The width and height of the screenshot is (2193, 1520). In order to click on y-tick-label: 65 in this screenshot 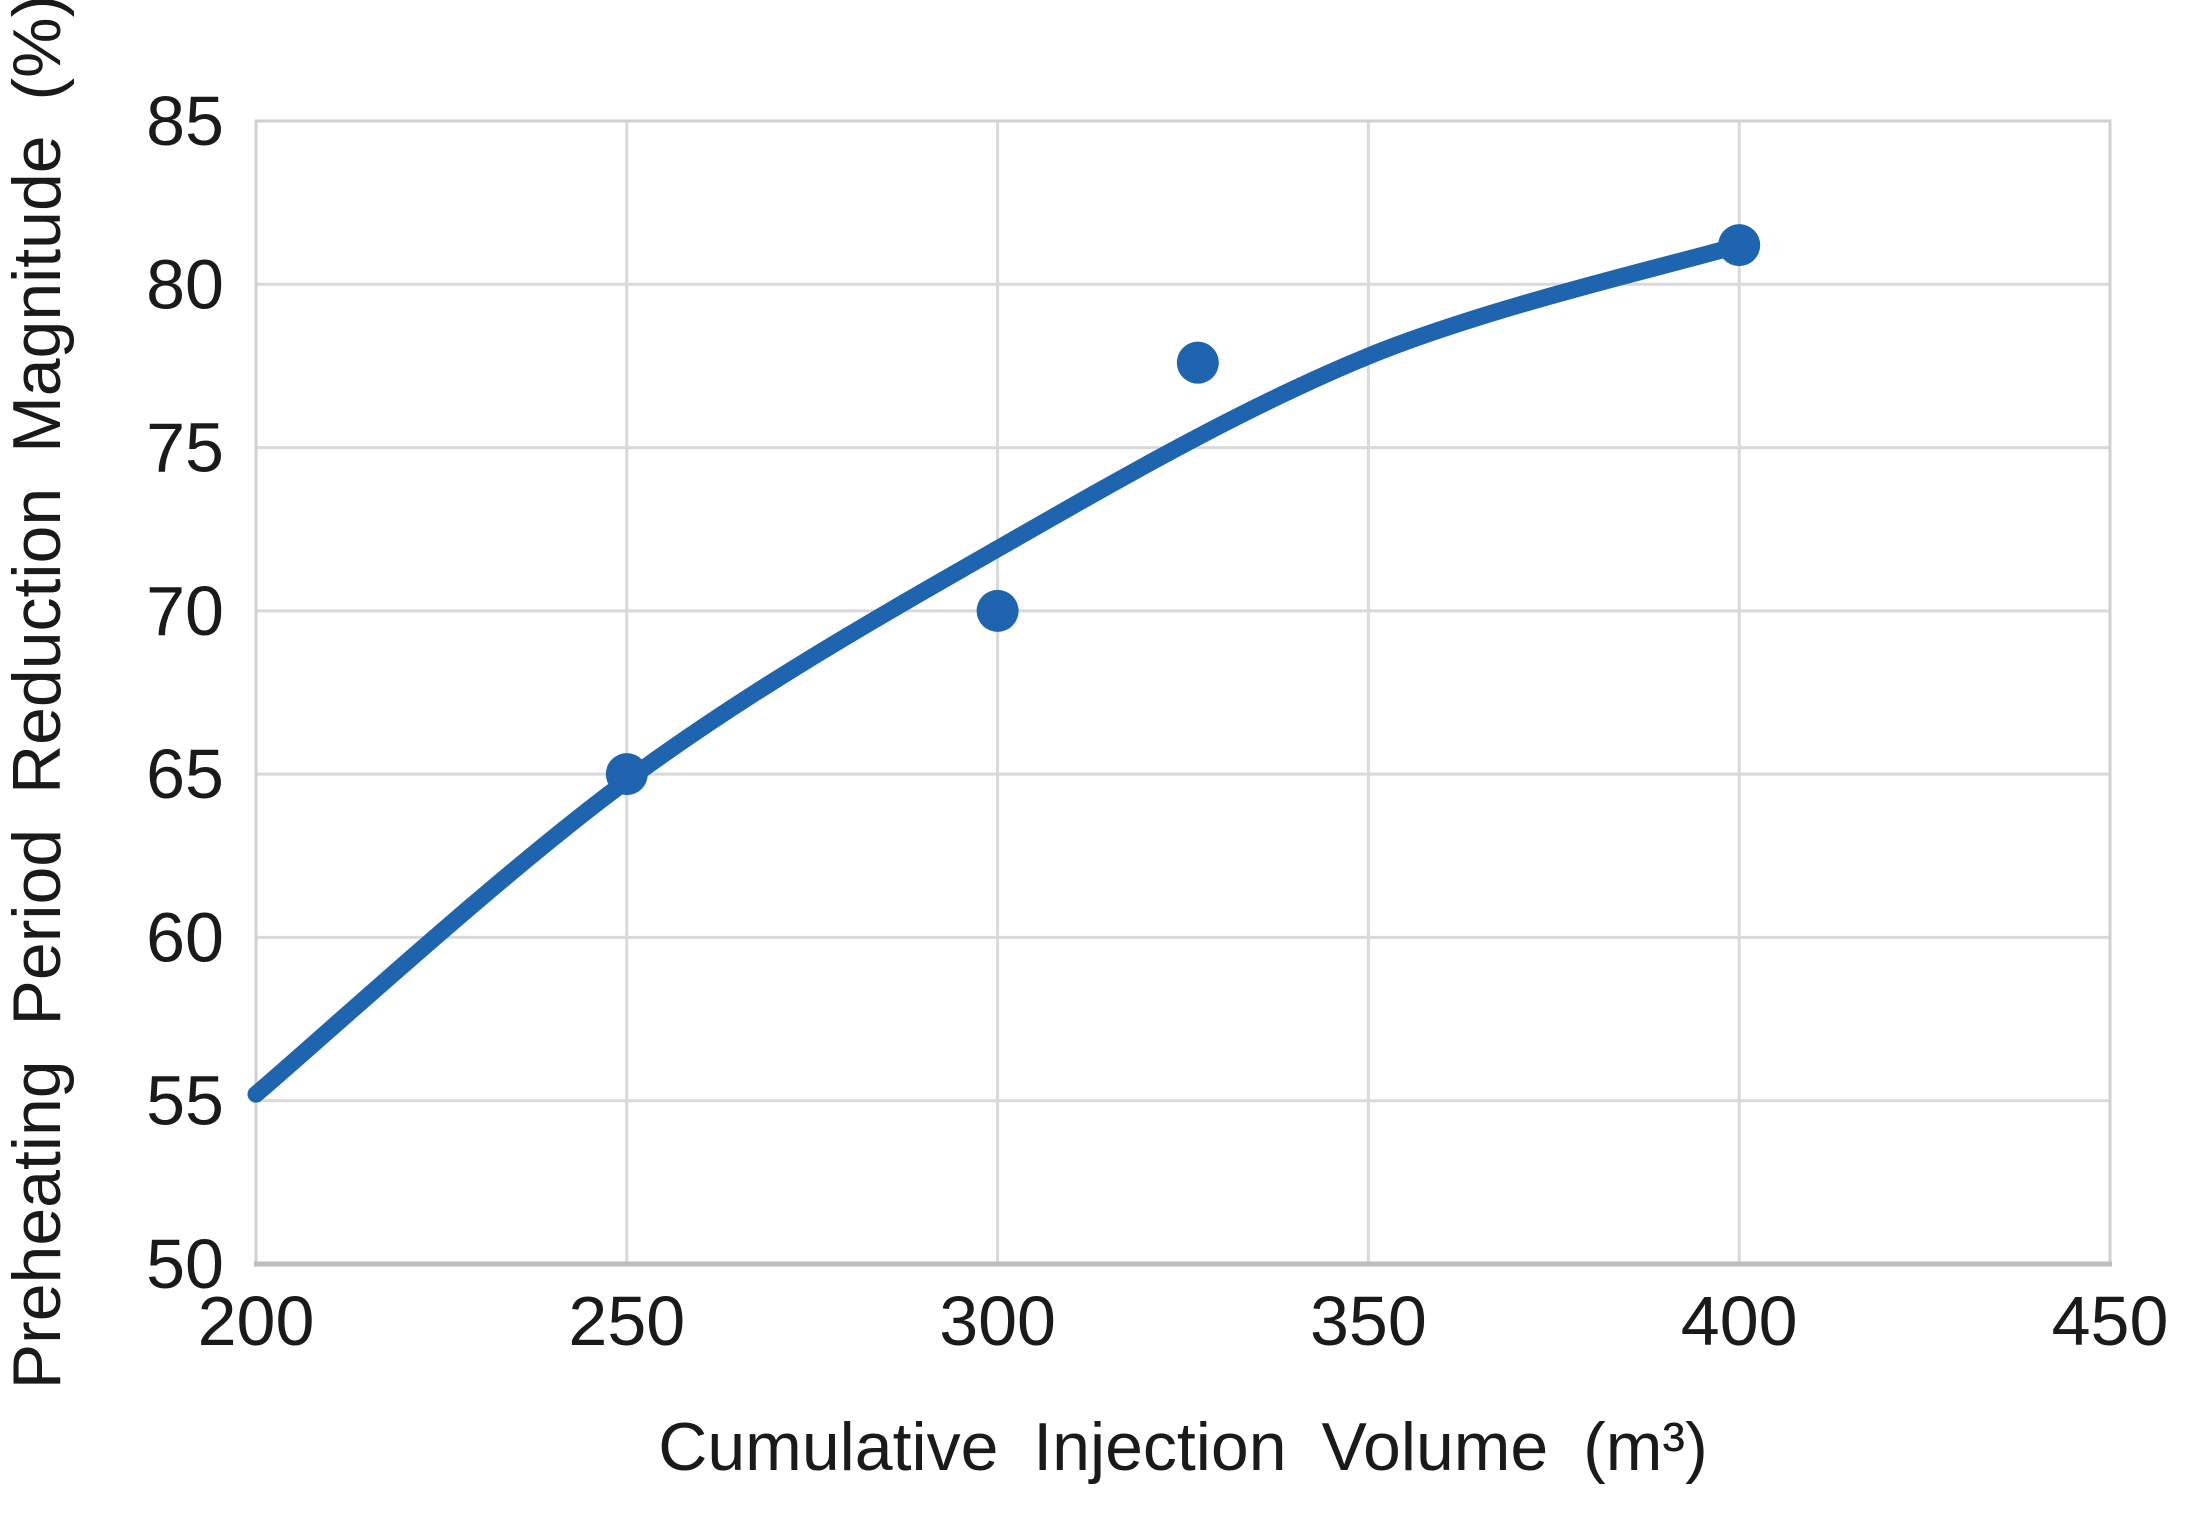, I will do `click(185, 774)`.